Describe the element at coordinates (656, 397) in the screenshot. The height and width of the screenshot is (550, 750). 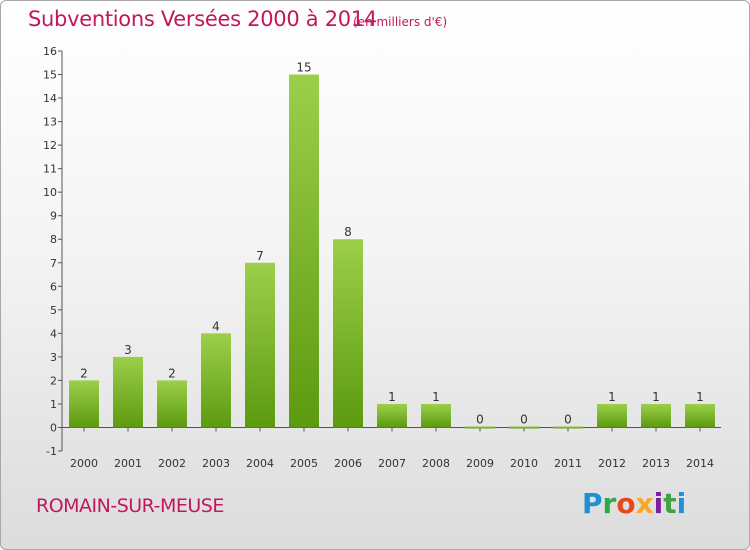
I see `data-label-2013: 1` at that location.